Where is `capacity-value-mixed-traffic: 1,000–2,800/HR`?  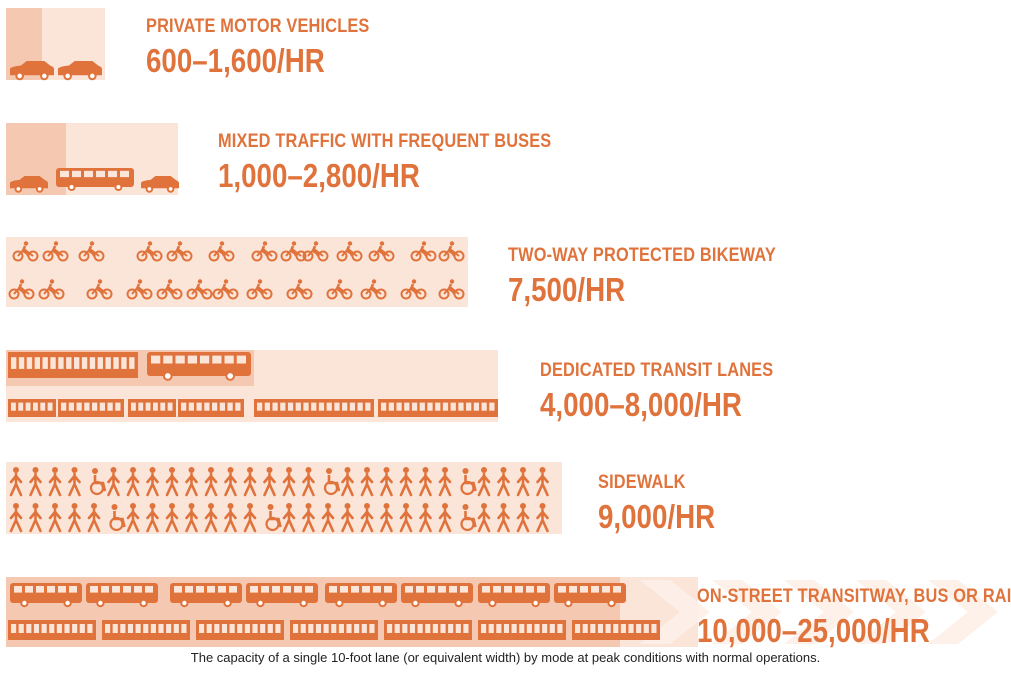
capacity-value-mixed-traffic: 1,000–2,800/HR is located at coordinates (319, 175).